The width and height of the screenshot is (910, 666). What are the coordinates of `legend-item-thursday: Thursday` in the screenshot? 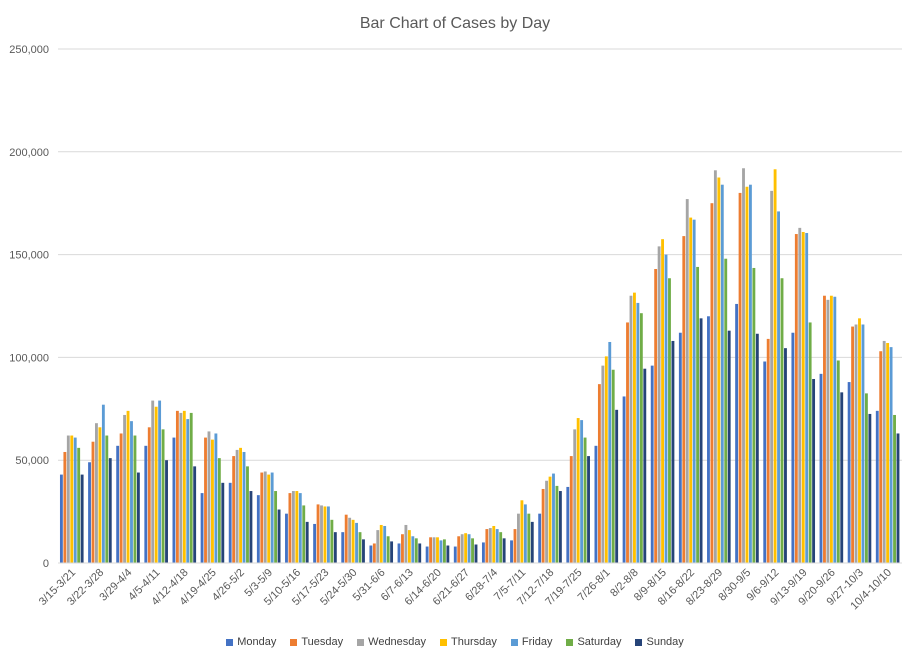 It's located at (468, 642).